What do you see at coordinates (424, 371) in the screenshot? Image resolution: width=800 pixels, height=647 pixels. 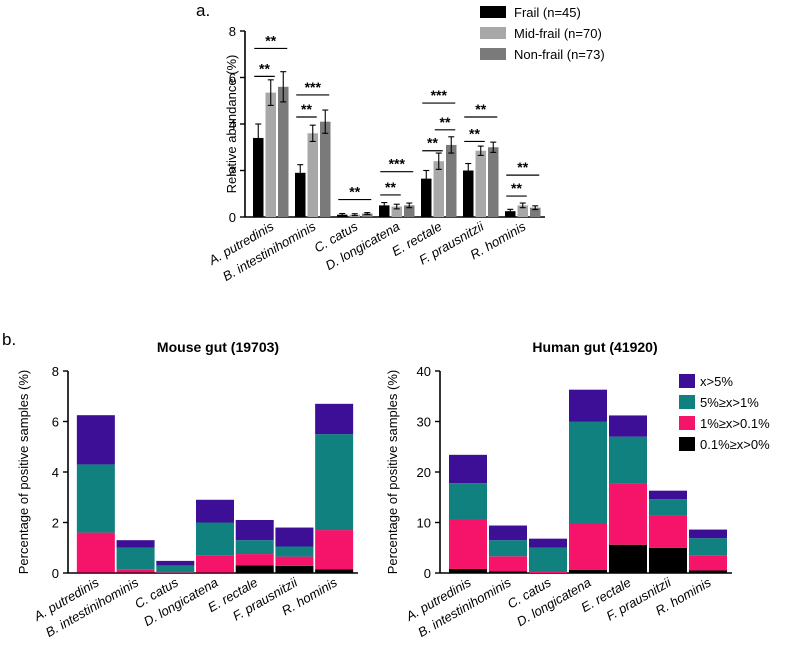 I see `y-tick-label: 40` at bounding box center [424, 371].